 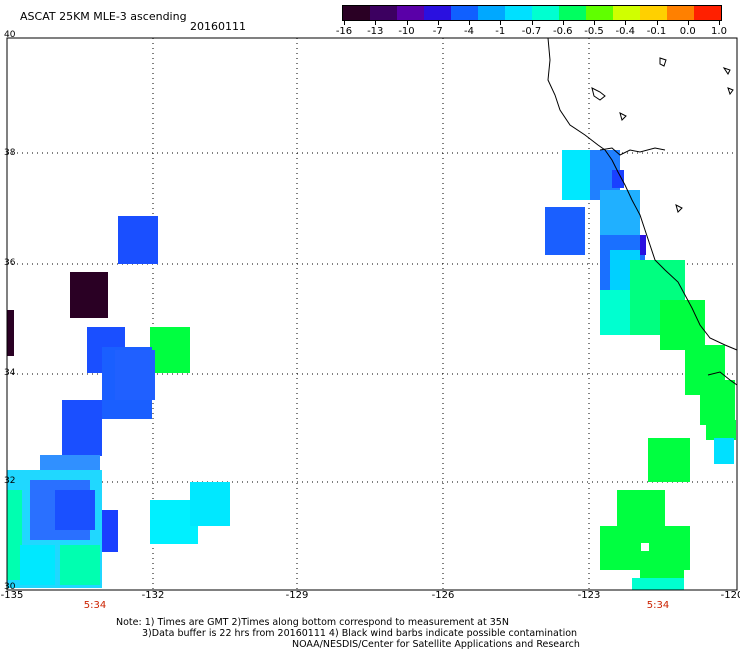 I want to click on colorbar-label: -7, so click(x=437, y=31).